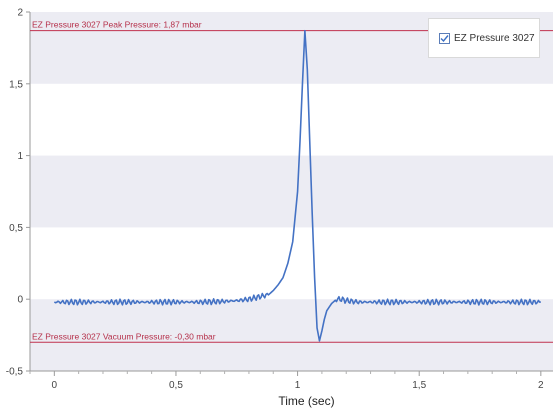 This screenshot has height=410, width=553. What do you see at coordinates (20, 13) in the screenshot?
I see `y-tick-label: 2` at bounding box center [20, 13].